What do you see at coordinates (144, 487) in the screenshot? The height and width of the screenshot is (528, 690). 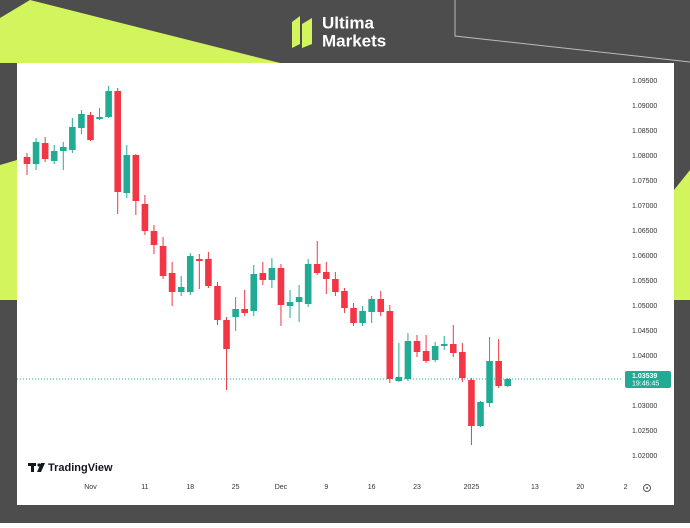 I see `x-tick-label: 11` at bounding box center [144, 487].